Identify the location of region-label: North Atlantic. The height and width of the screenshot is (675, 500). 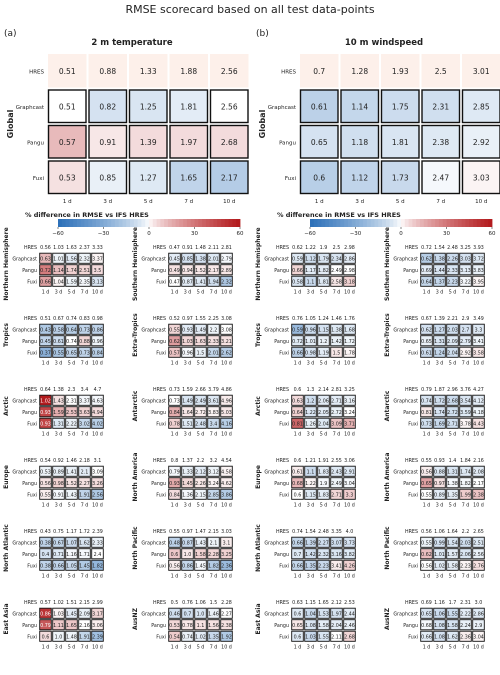
(258, 548).